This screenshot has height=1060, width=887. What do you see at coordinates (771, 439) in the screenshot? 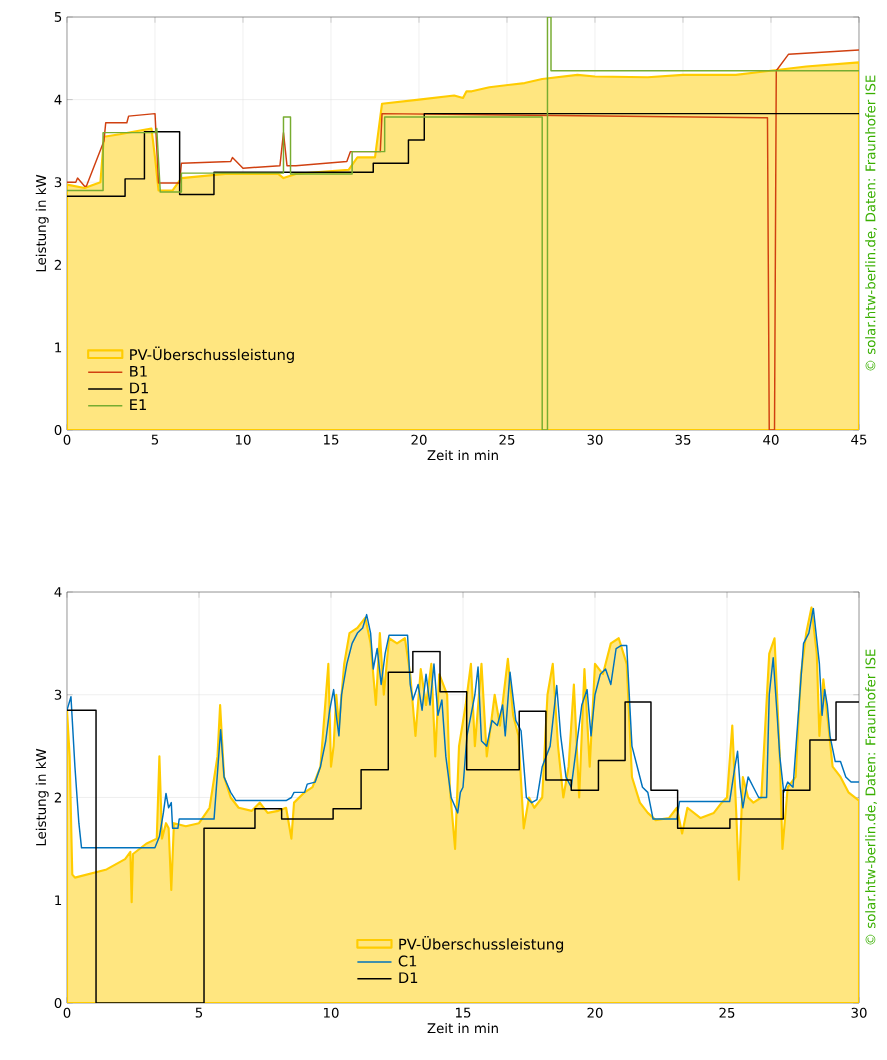
I see `x-tick-label: 40` at bounding box center [771, 439].